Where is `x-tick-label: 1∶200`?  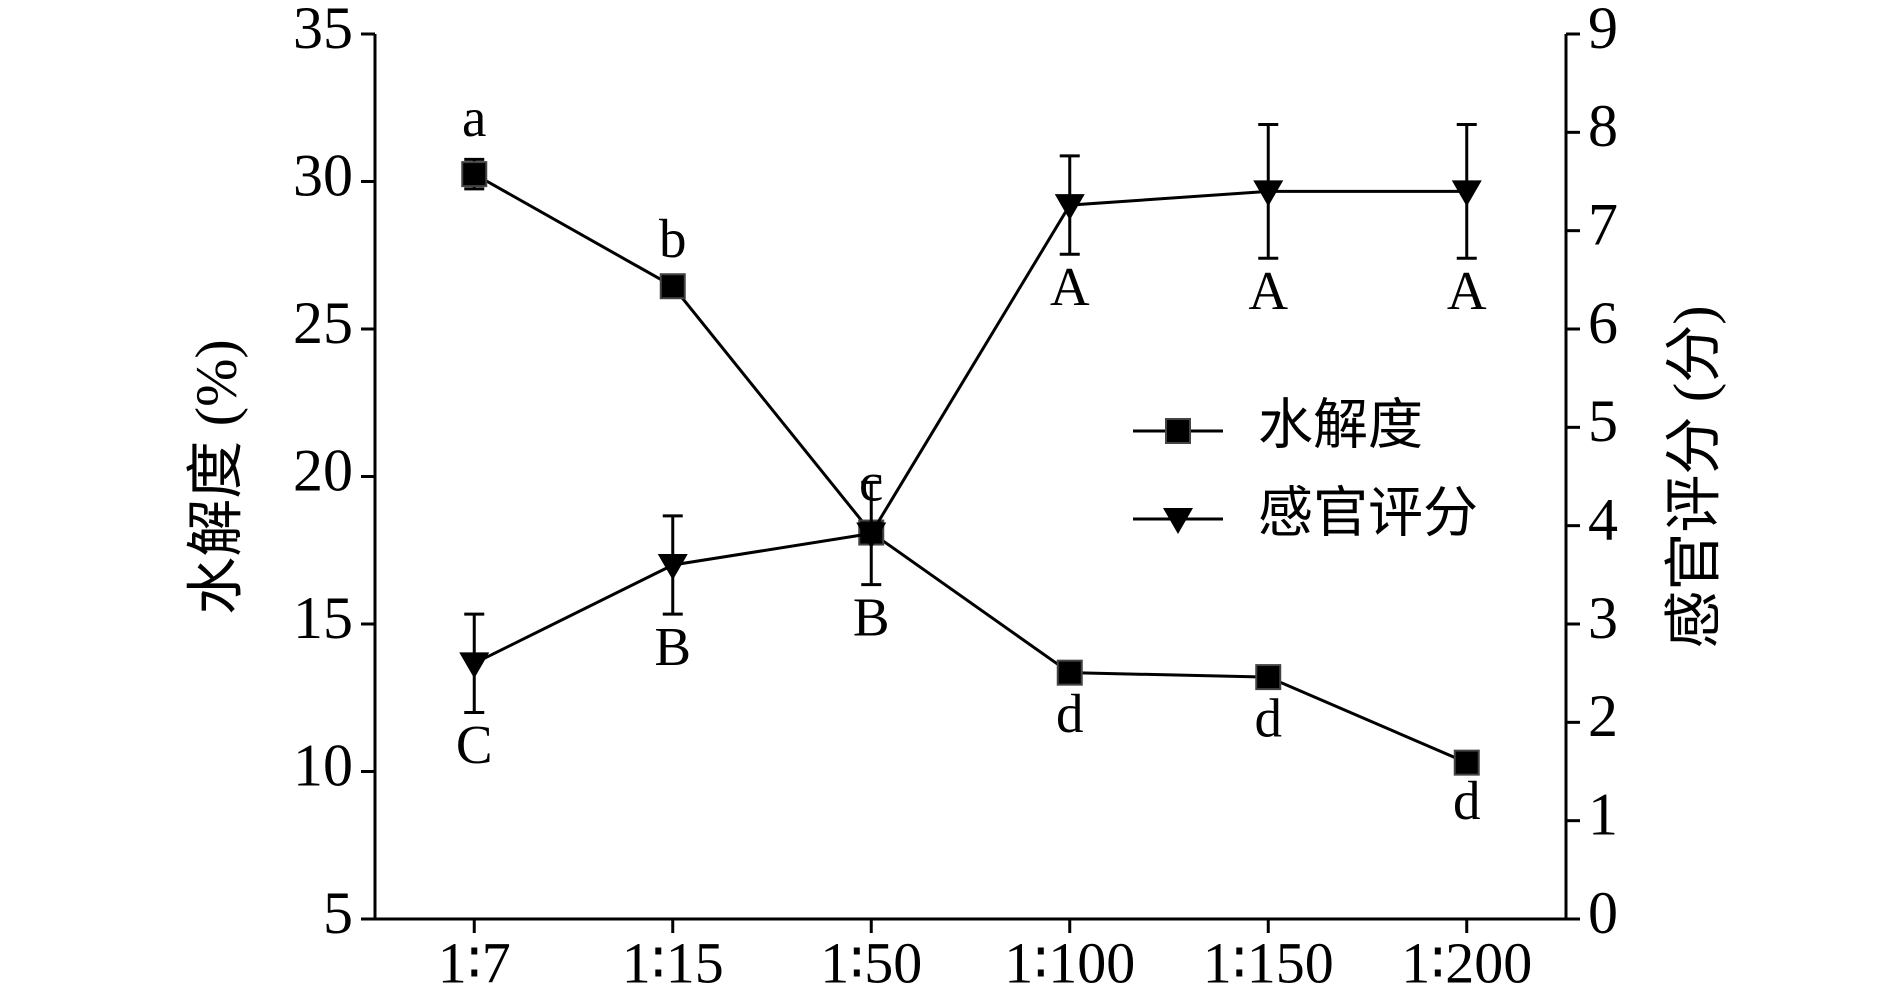 x-tick-label: 1∶200 is located at coordinates (1466, 961).